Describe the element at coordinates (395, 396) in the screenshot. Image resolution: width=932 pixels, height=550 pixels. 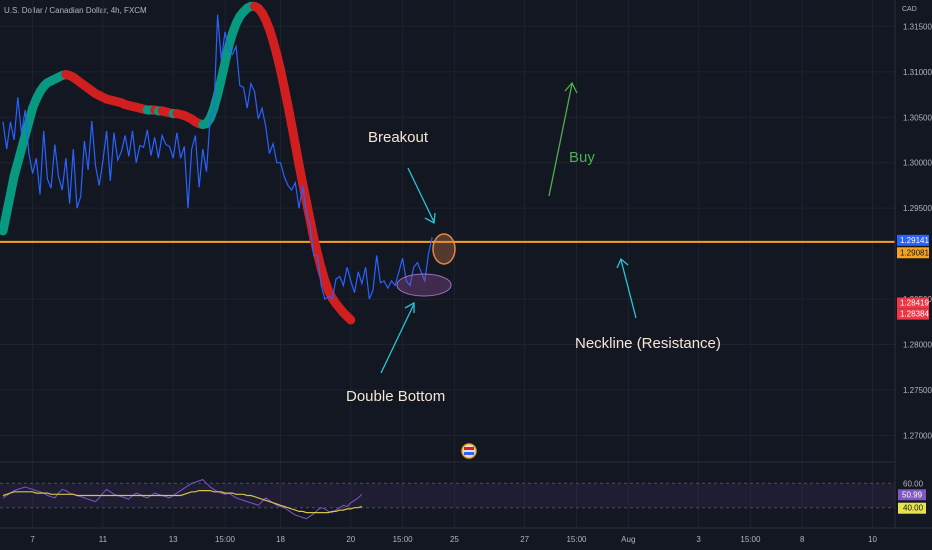
I see `double-bottom-label: Double Bottom` at that location.